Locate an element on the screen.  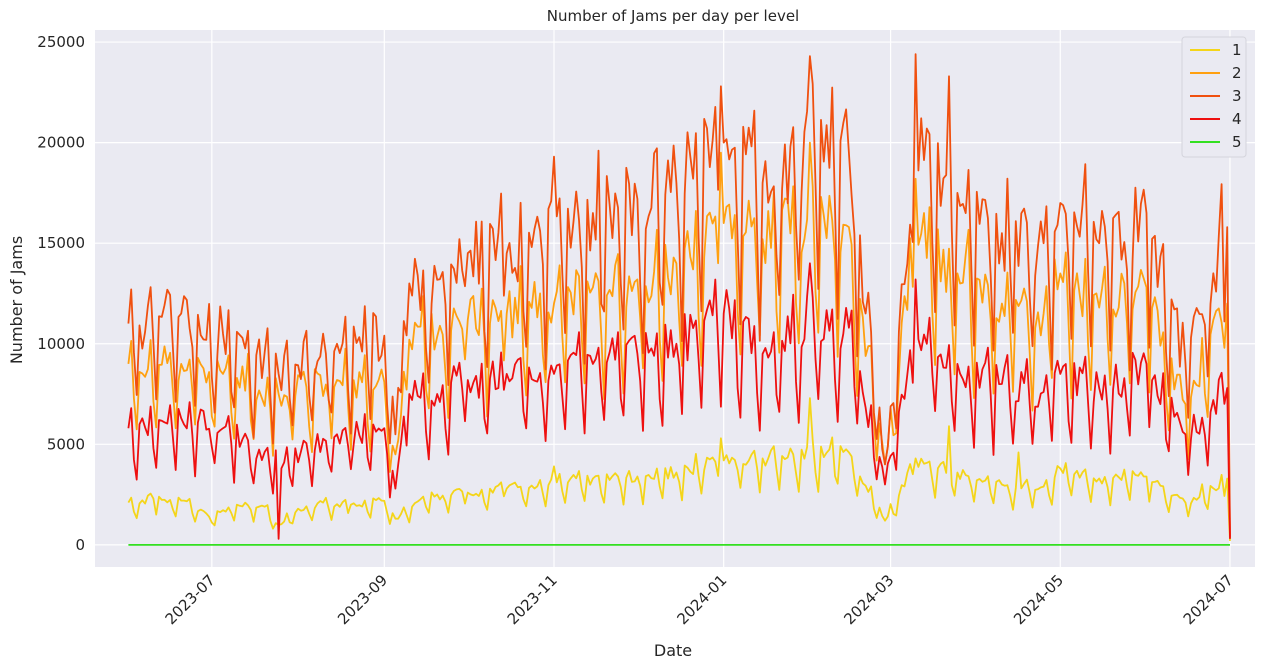
x-tick-label: 2023-07 is located at coordinates (190, 599).